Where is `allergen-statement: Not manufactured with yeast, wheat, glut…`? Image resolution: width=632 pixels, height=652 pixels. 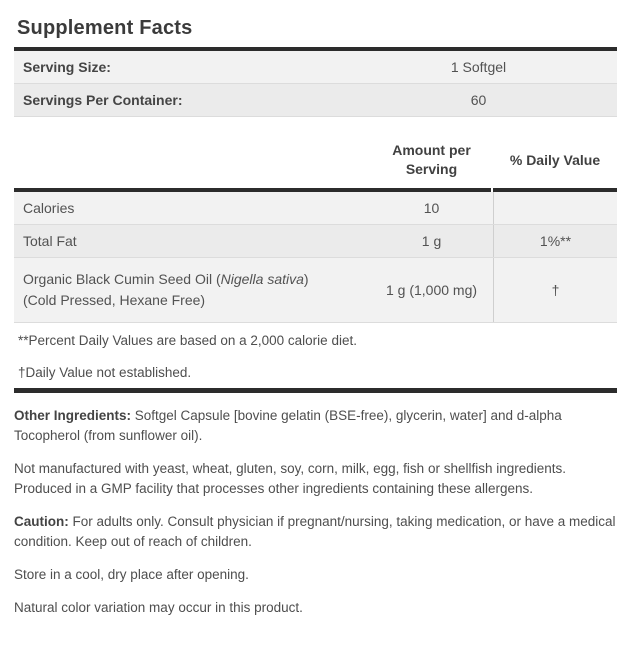 allergen-statement: Not manufactured with yeast, wheat, glut… is located at coordinates (290, 478).